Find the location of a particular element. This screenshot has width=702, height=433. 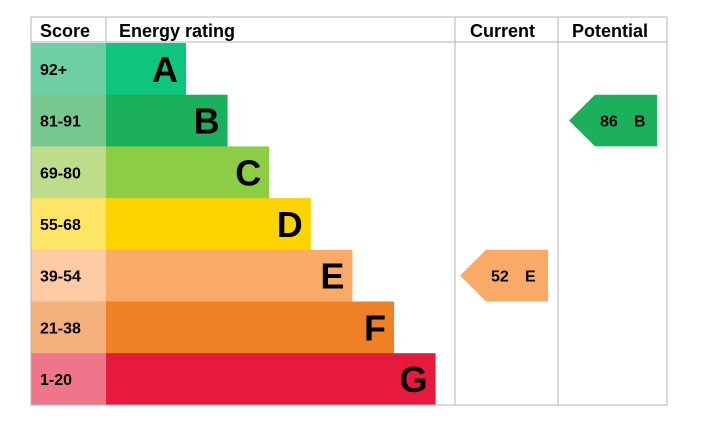

header-energy-rating: Energy rating is located at coordinates (177, 31).